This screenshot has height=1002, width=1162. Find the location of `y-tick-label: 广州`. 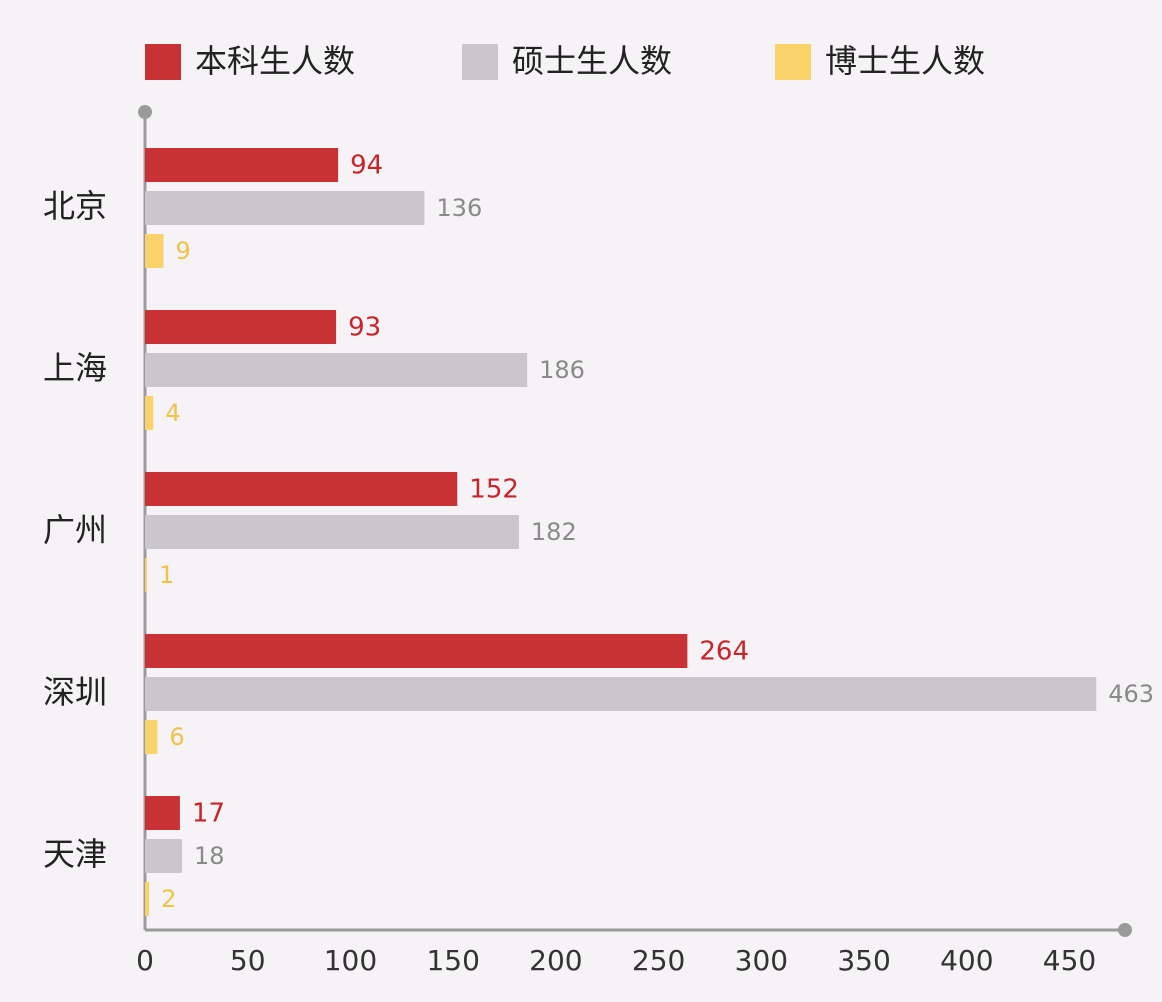

y-tick-label: 广州 is located at coordinates (75, 530).